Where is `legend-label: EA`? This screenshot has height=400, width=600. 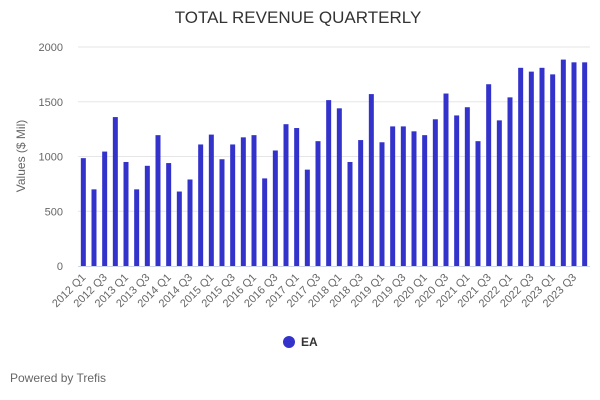 legend-label: EA is located at coordinates (309, 342).